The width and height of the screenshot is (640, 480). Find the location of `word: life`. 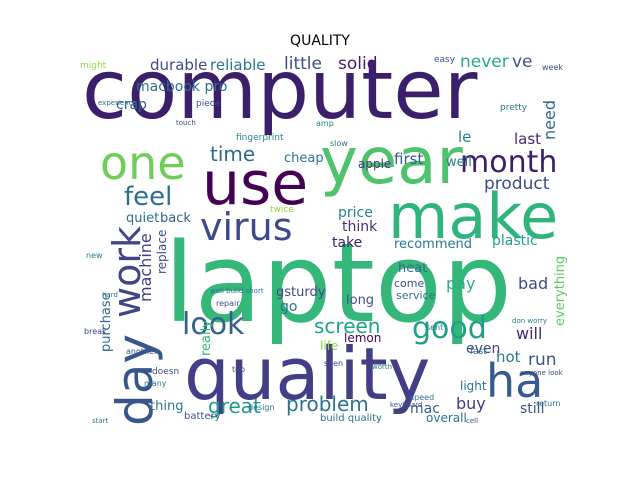

word: life is located at coordinates (329, 346).